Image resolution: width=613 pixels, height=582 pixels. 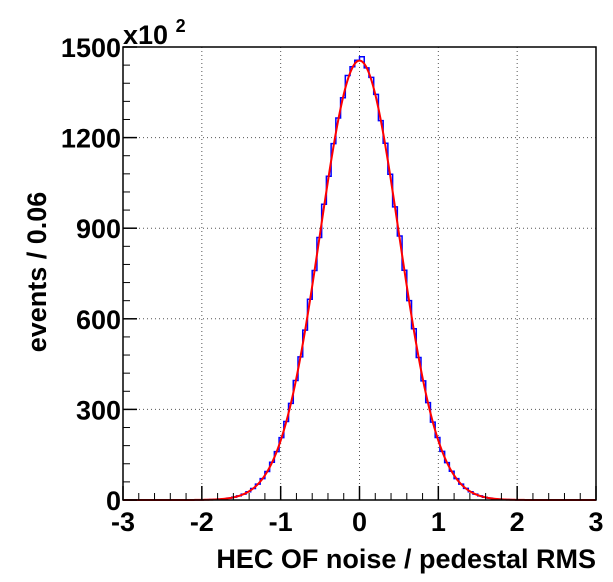 I want to click on x-tick-label: -1, so click(x=281, y=522).